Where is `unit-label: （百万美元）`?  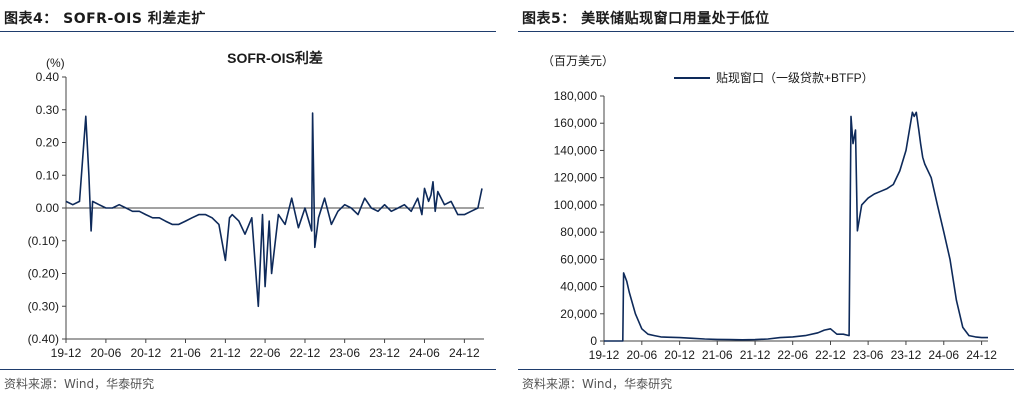
unit-label: （百万美元） is located at coordinates (578, 61).